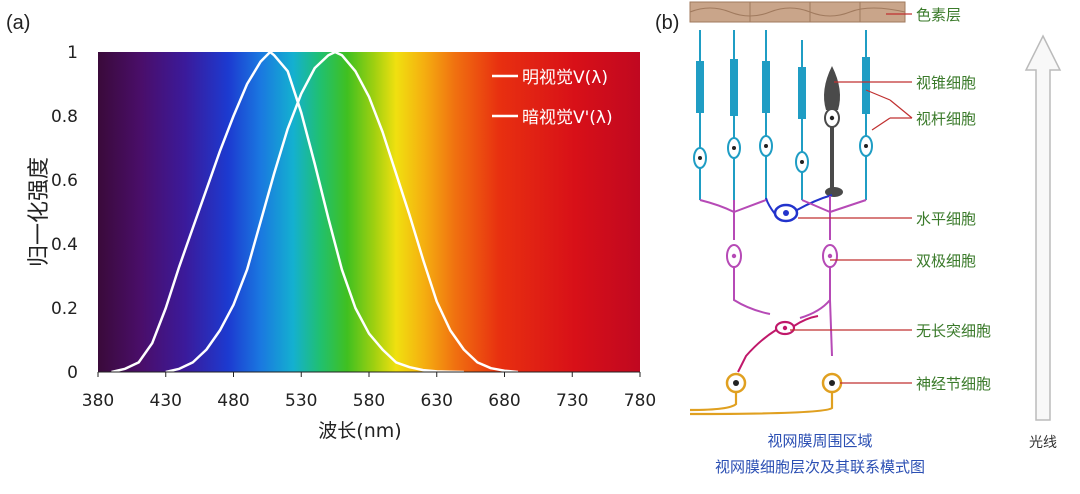 The width and height of the screenshot is (1080, 494). Describe the element at coordinates (64, 245) in the screenshot. I see `y-tick-label: 0.4` at that location.